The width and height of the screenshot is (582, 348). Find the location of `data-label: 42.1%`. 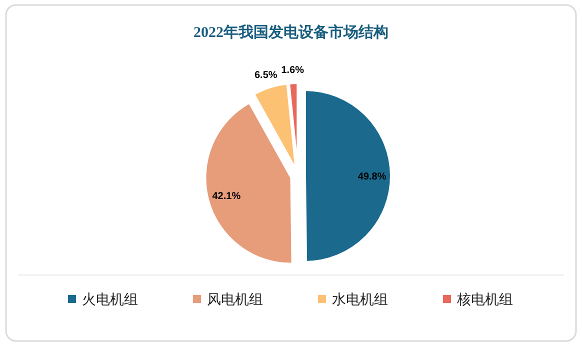

data-label: 42.1% is located at coordinates (226, 196).